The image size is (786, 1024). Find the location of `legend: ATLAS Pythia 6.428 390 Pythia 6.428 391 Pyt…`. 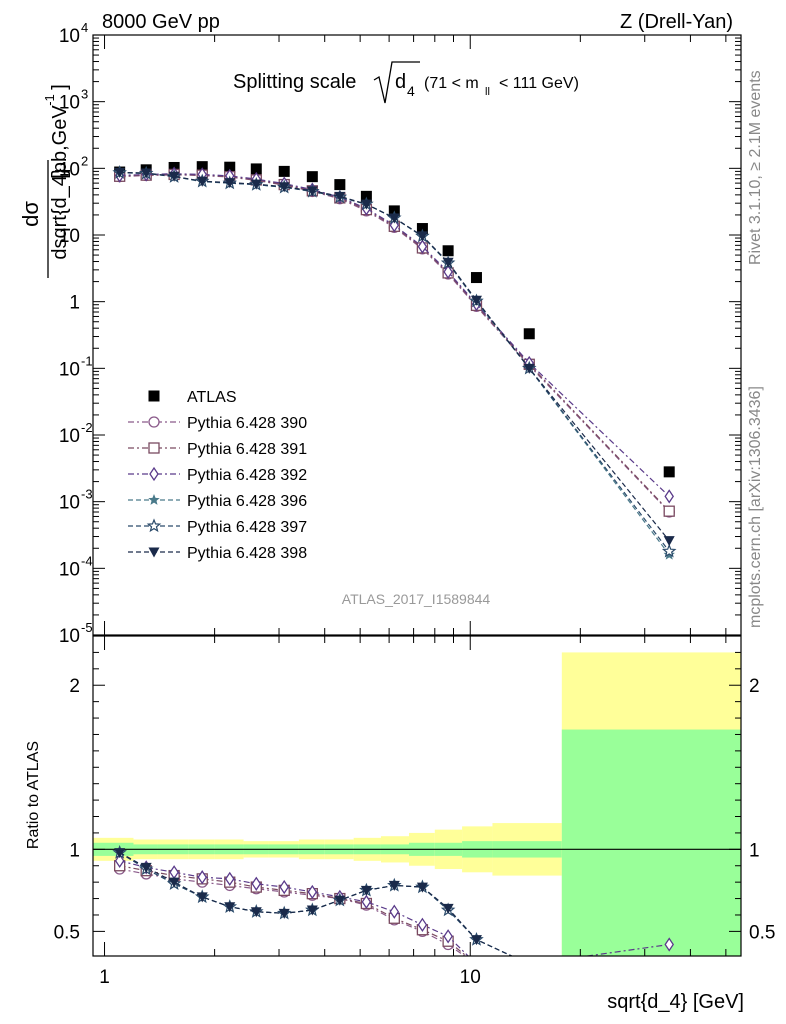

legend: ATLAS Pythia 6.428 390 Pythia 6.428 391 Pyt… is located at coordinates (217, 475).